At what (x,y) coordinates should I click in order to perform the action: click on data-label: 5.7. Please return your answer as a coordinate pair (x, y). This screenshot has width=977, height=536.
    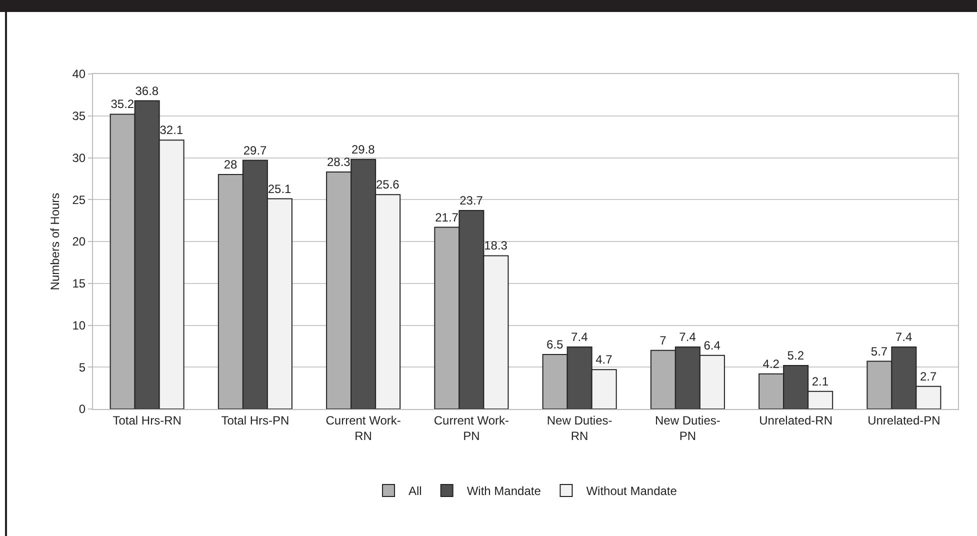
    Looking at the image, I should click on (879, 351).